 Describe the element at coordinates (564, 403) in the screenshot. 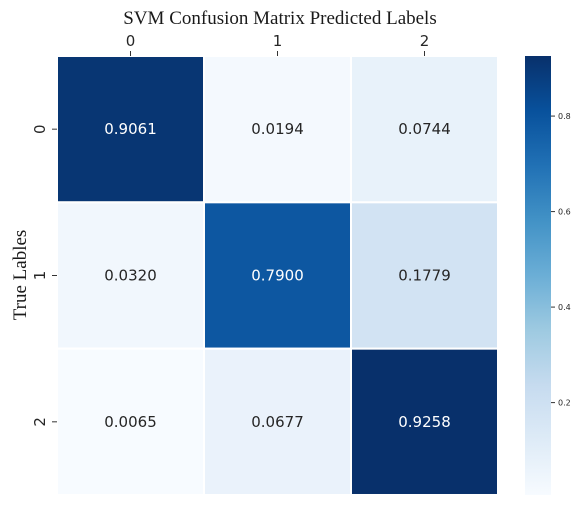

I see `colorbar-tick-label-0: 0.2` at that location.